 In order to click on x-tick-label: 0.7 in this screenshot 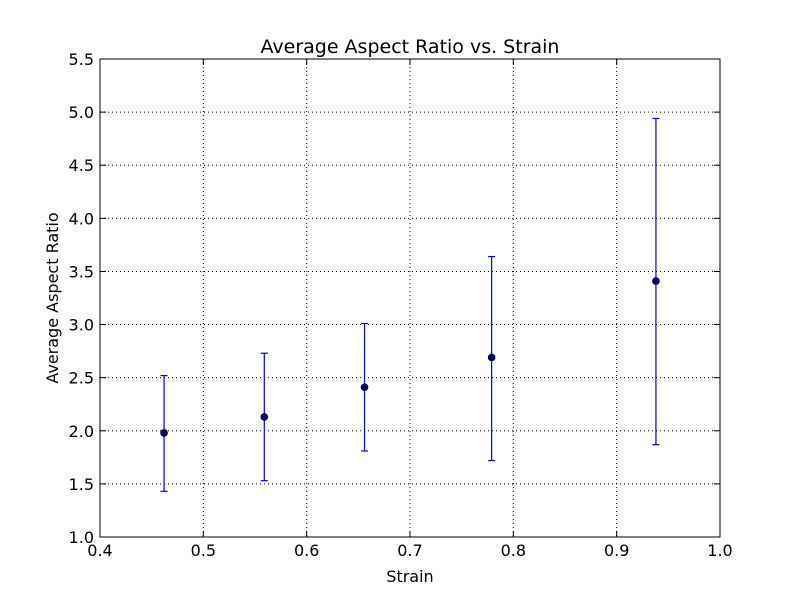, I will do `click(409, 550)`.